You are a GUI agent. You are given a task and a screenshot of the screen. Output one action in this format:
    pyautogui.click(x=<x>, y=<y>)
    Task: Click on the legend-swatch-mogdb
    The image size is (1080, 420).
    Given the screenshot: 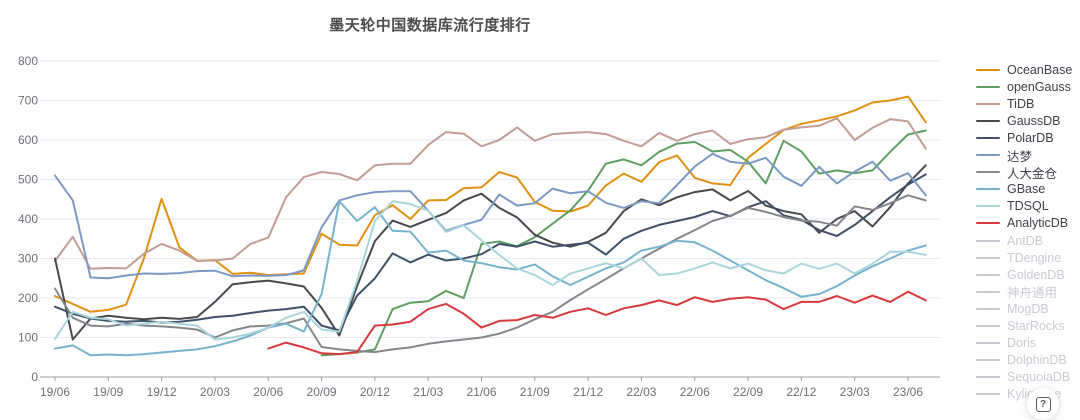 What is the action you would take?
    pyautogui.click(x=988, y=308)
    